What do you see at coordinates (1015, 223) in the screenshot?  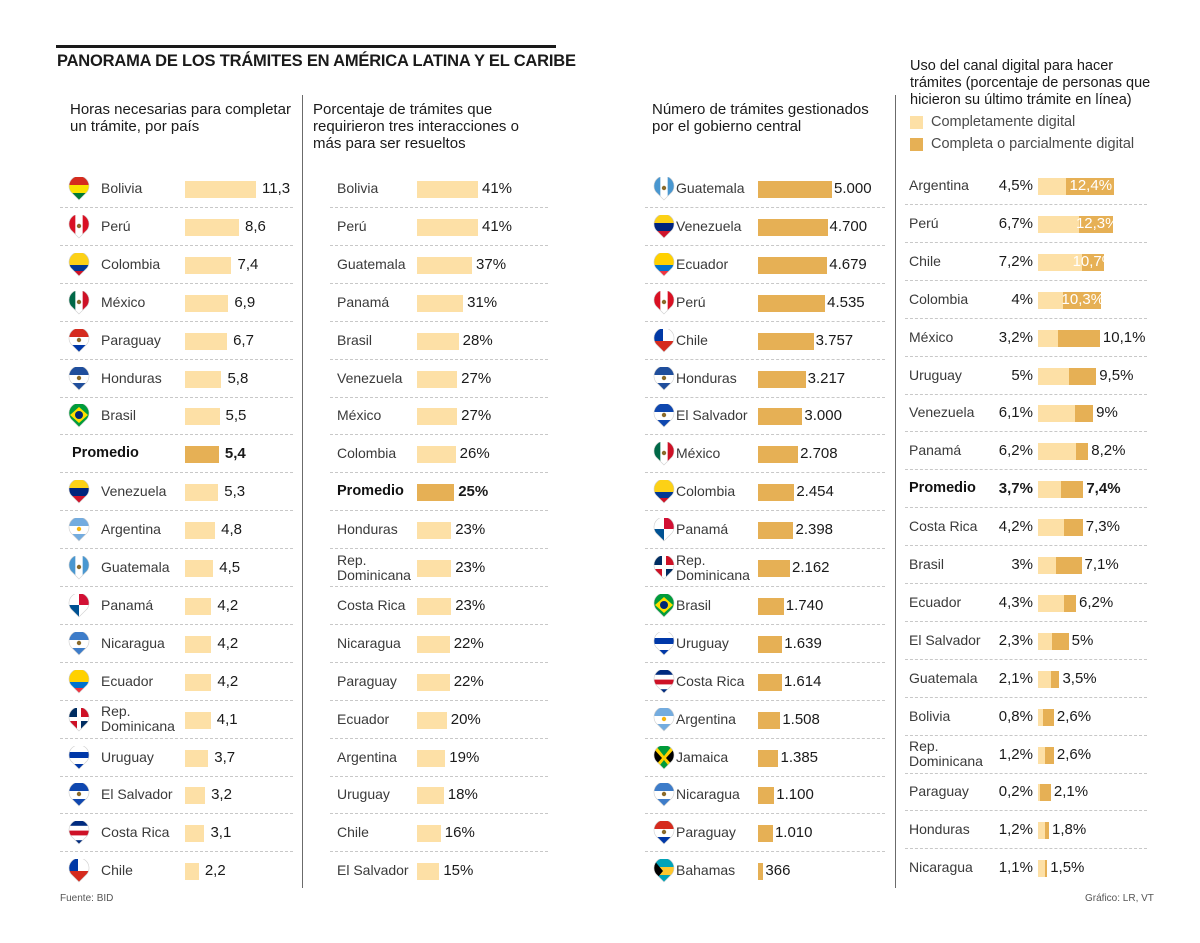 I see `full-digital-value: 6,7%` at bounding box center [1015, 223].